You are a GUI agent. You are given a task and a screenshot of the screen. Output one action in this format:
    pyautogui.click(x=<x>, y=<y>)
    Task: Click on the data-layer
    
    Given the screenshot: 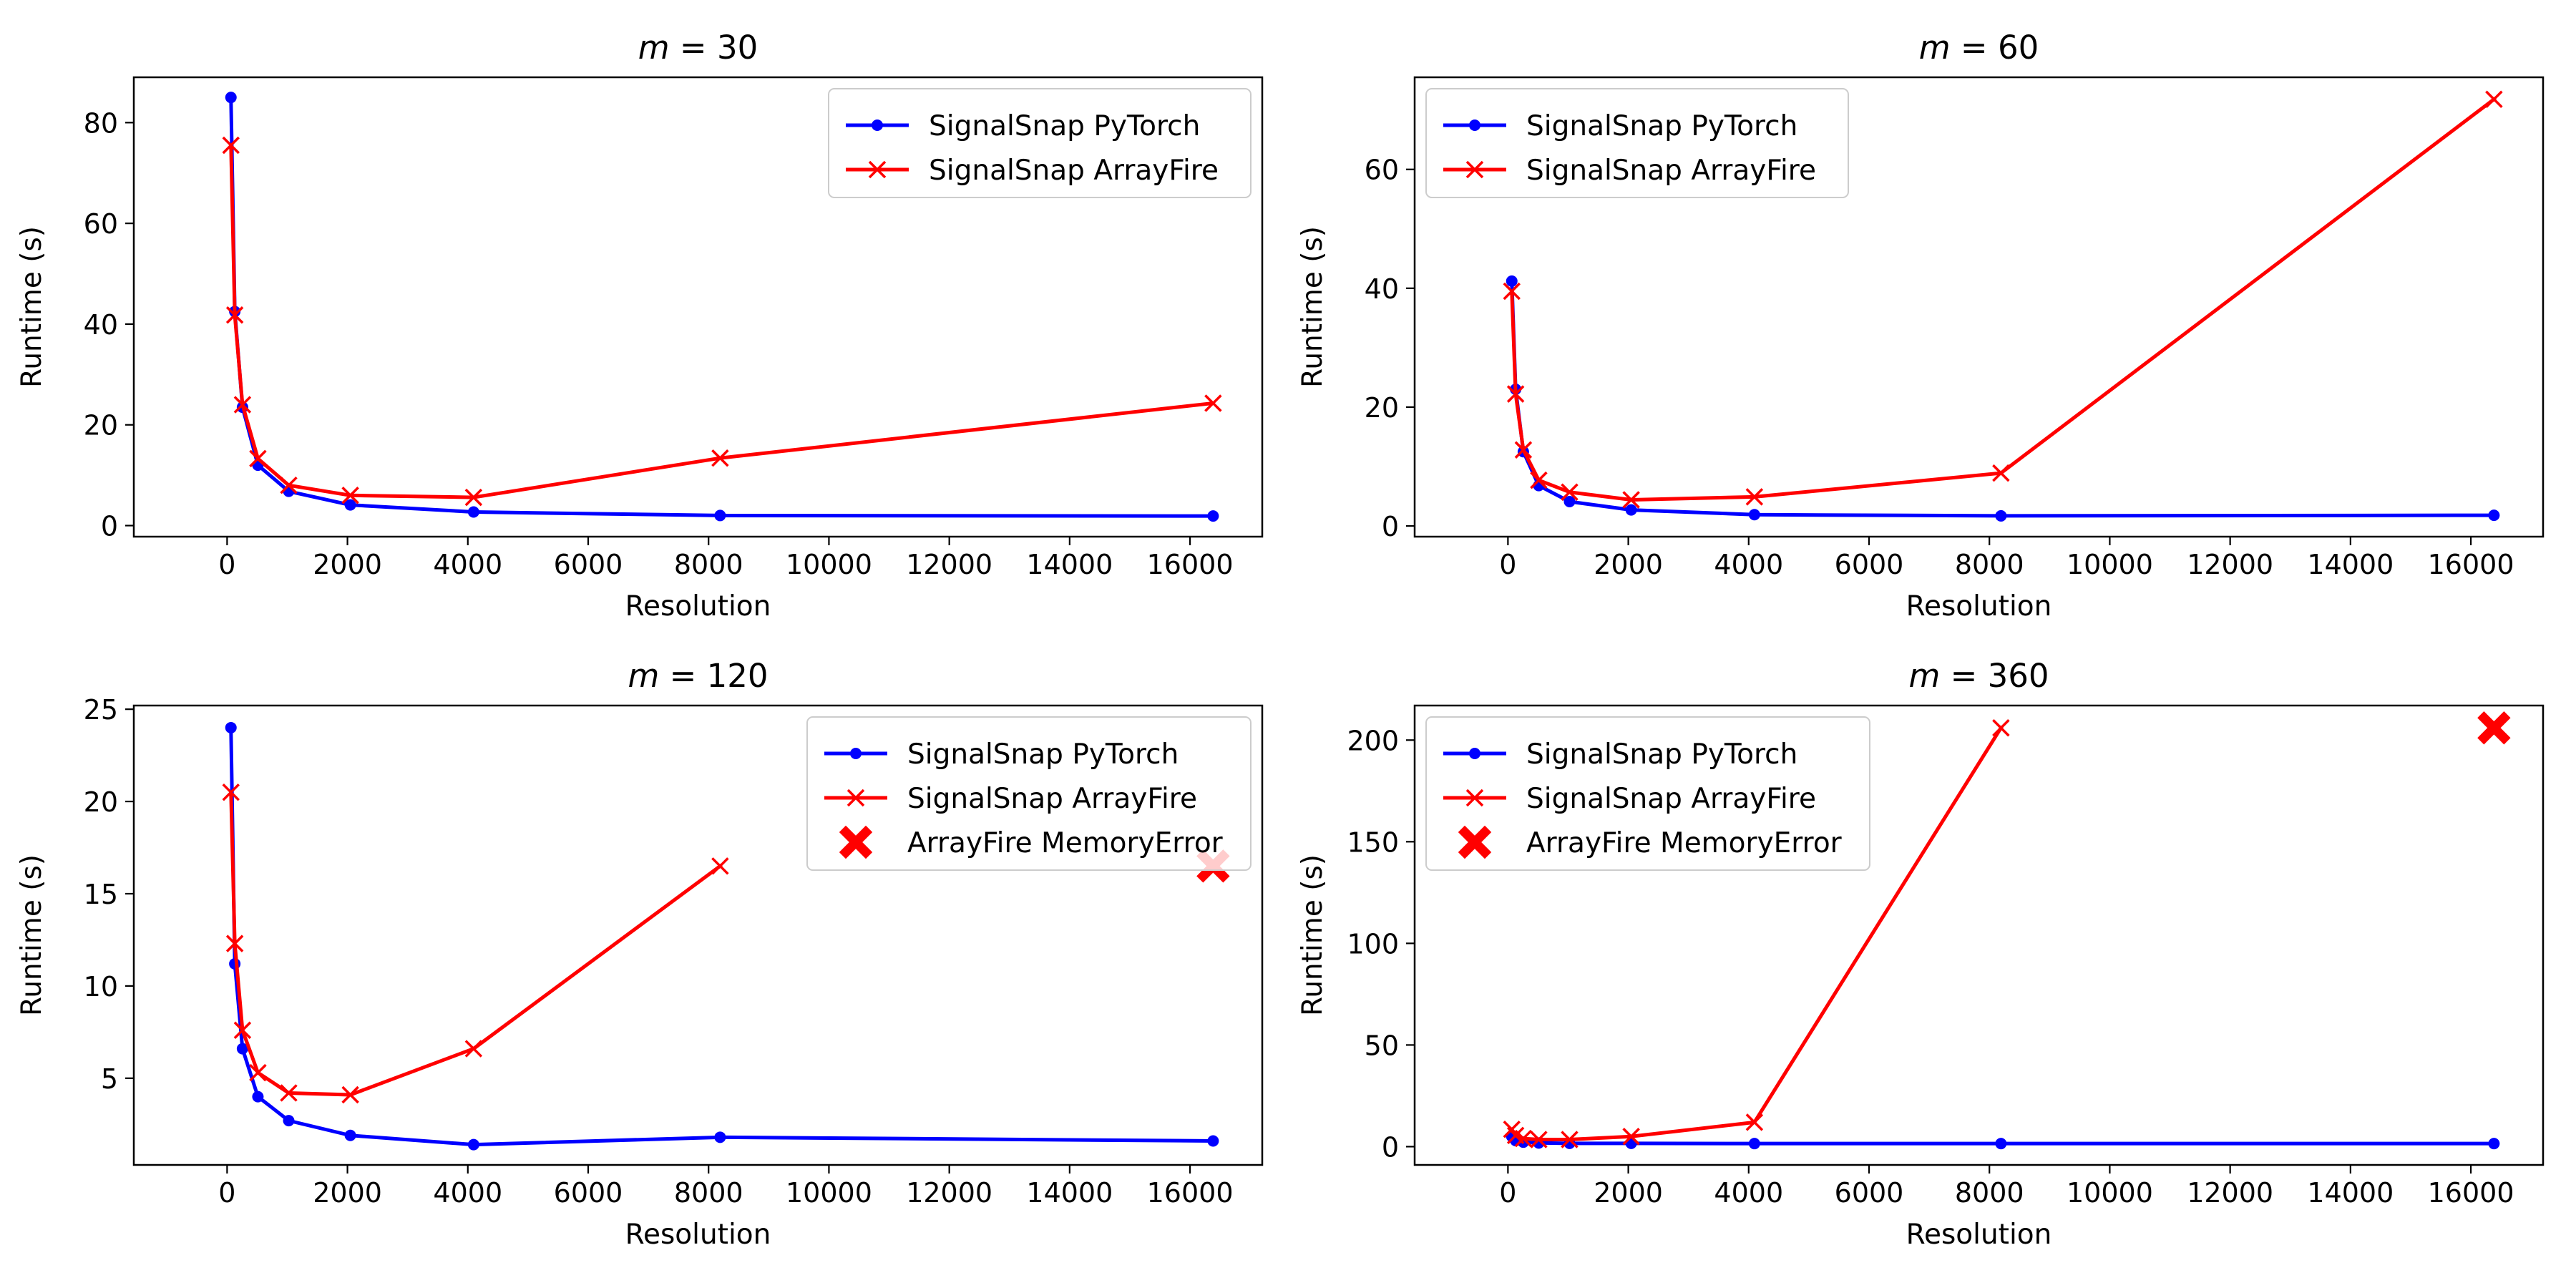 What is the action you would take?
    pyautogui.click(x=2003, y=306)
    